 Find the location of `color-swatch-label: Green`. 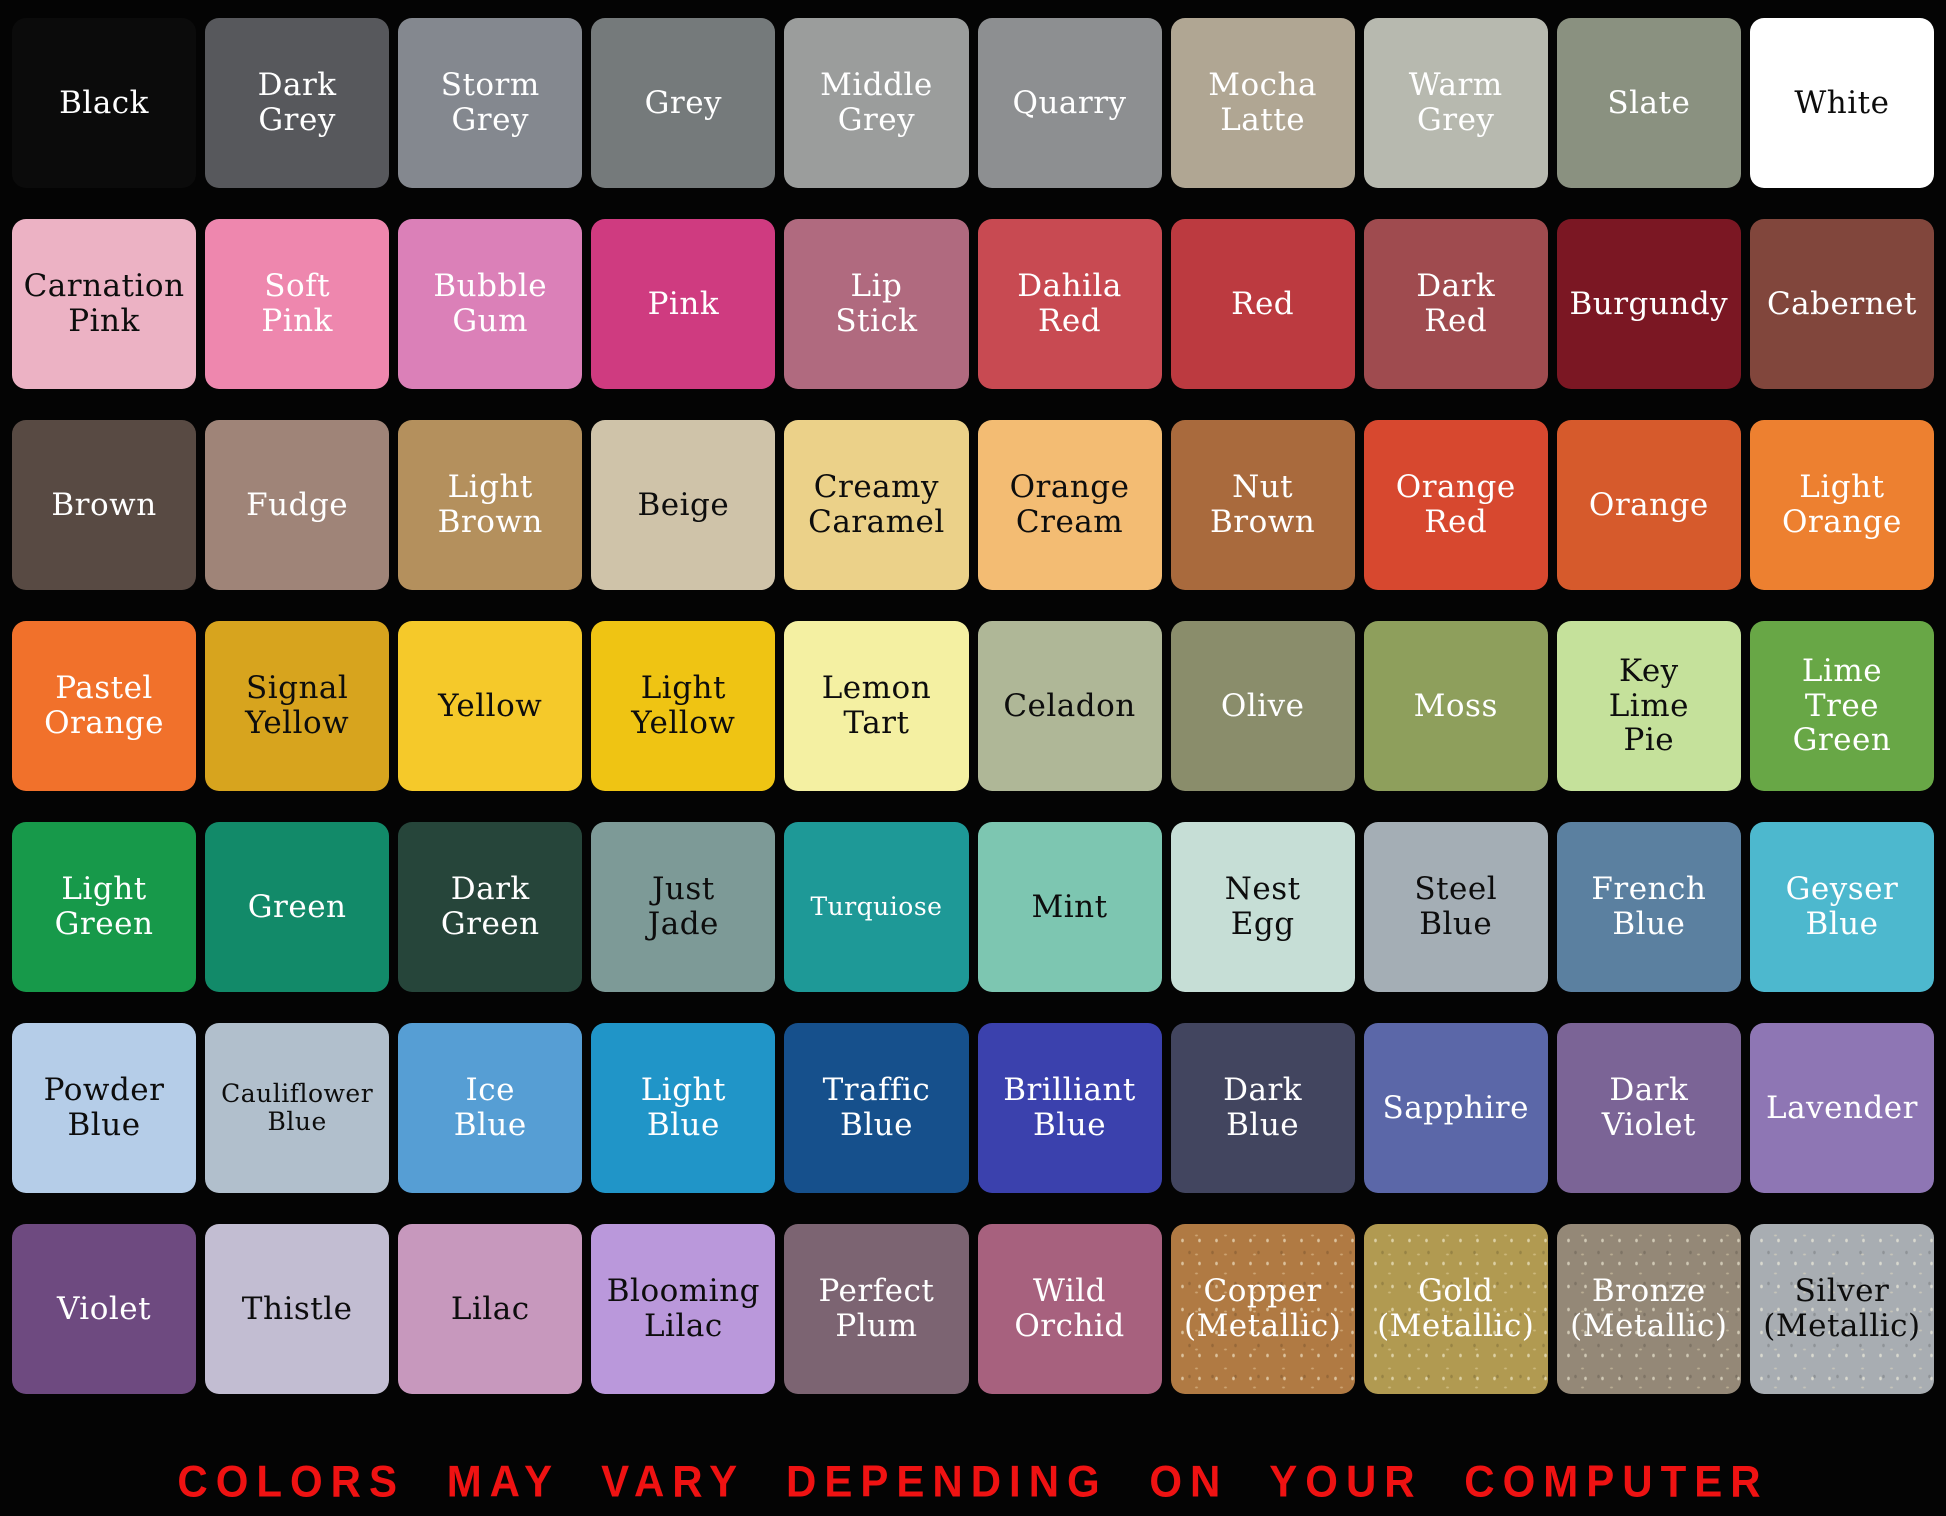

color-swatch-label: Green is located at coordinates (297, 906).